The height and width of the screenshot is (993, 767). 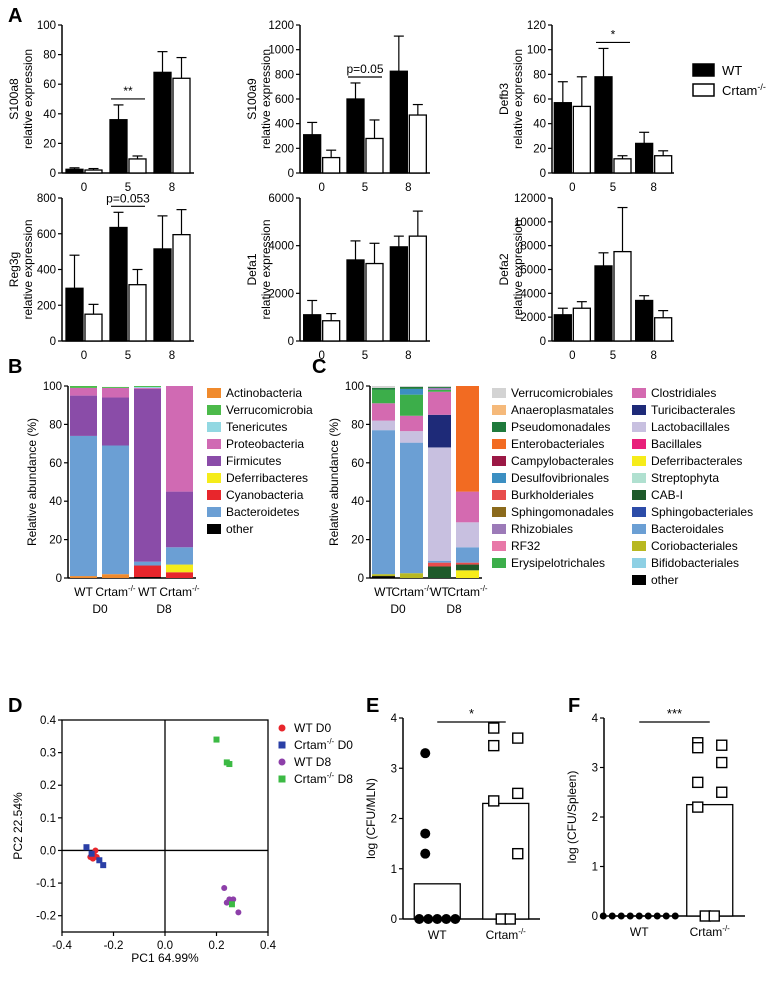 I want to click on legend-marker, so click(x=282, y=779).